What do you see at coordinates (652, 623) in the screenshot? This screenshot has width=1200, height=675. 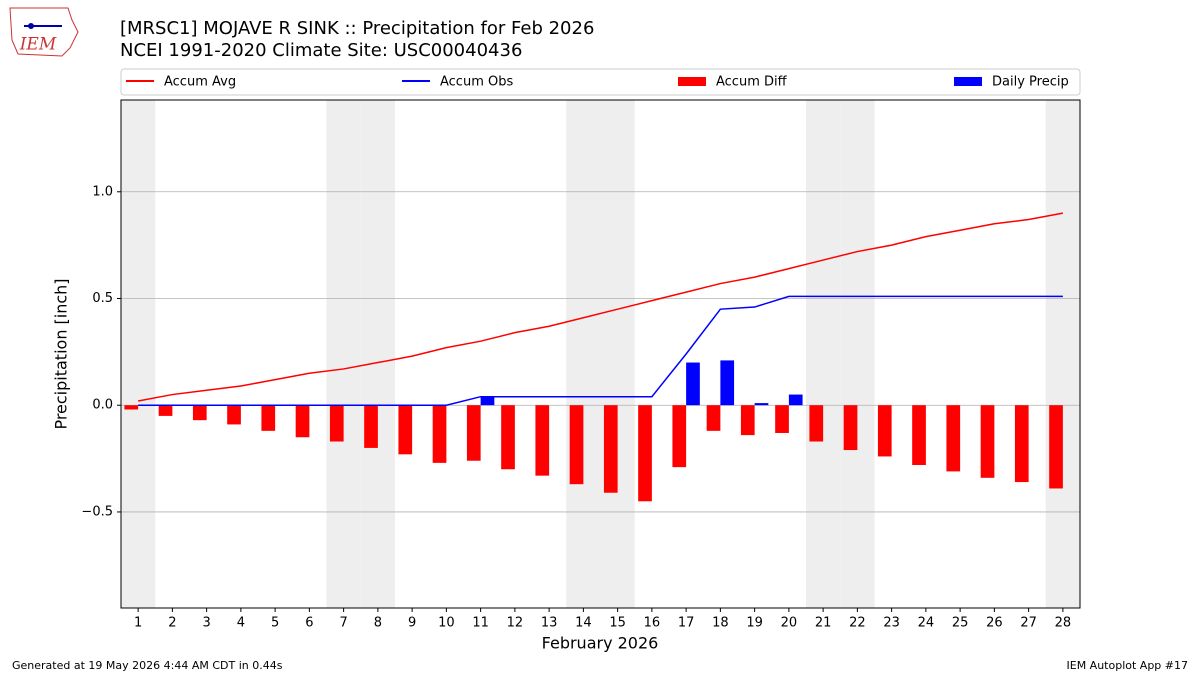 I see `x-tick-label: 16` at bounding box center [652, 623].